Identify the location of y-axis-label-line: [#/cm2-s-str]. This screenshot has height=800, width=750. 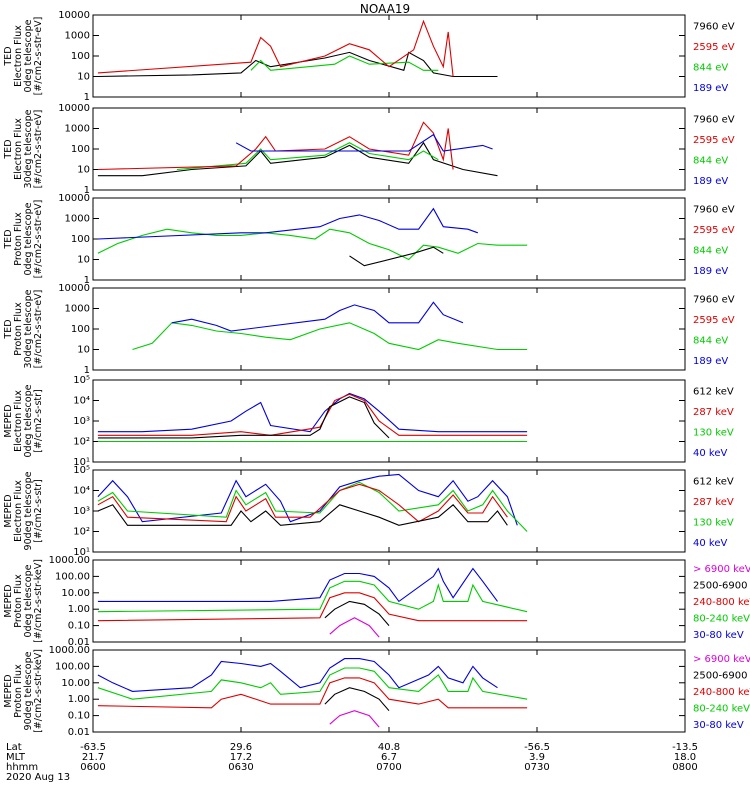
(38, 510).